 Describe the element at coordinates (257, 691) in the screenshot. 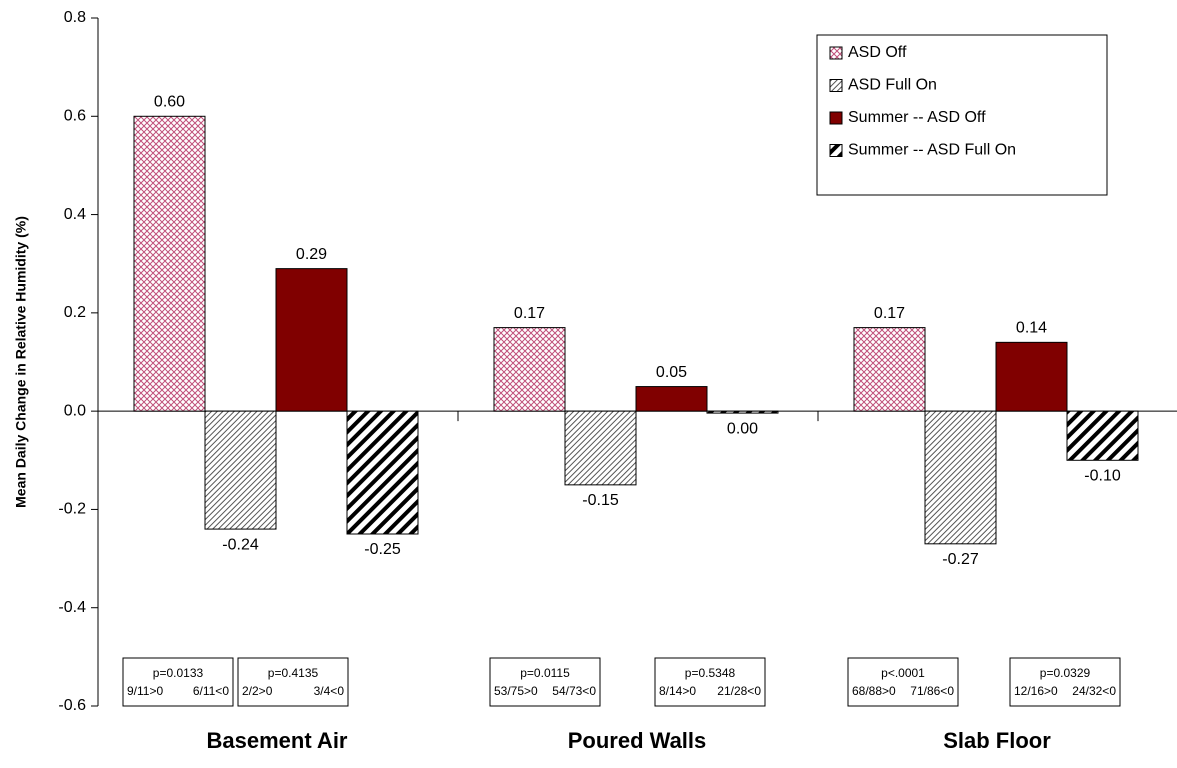

I see `positive-count: 2/2>0` at that location.